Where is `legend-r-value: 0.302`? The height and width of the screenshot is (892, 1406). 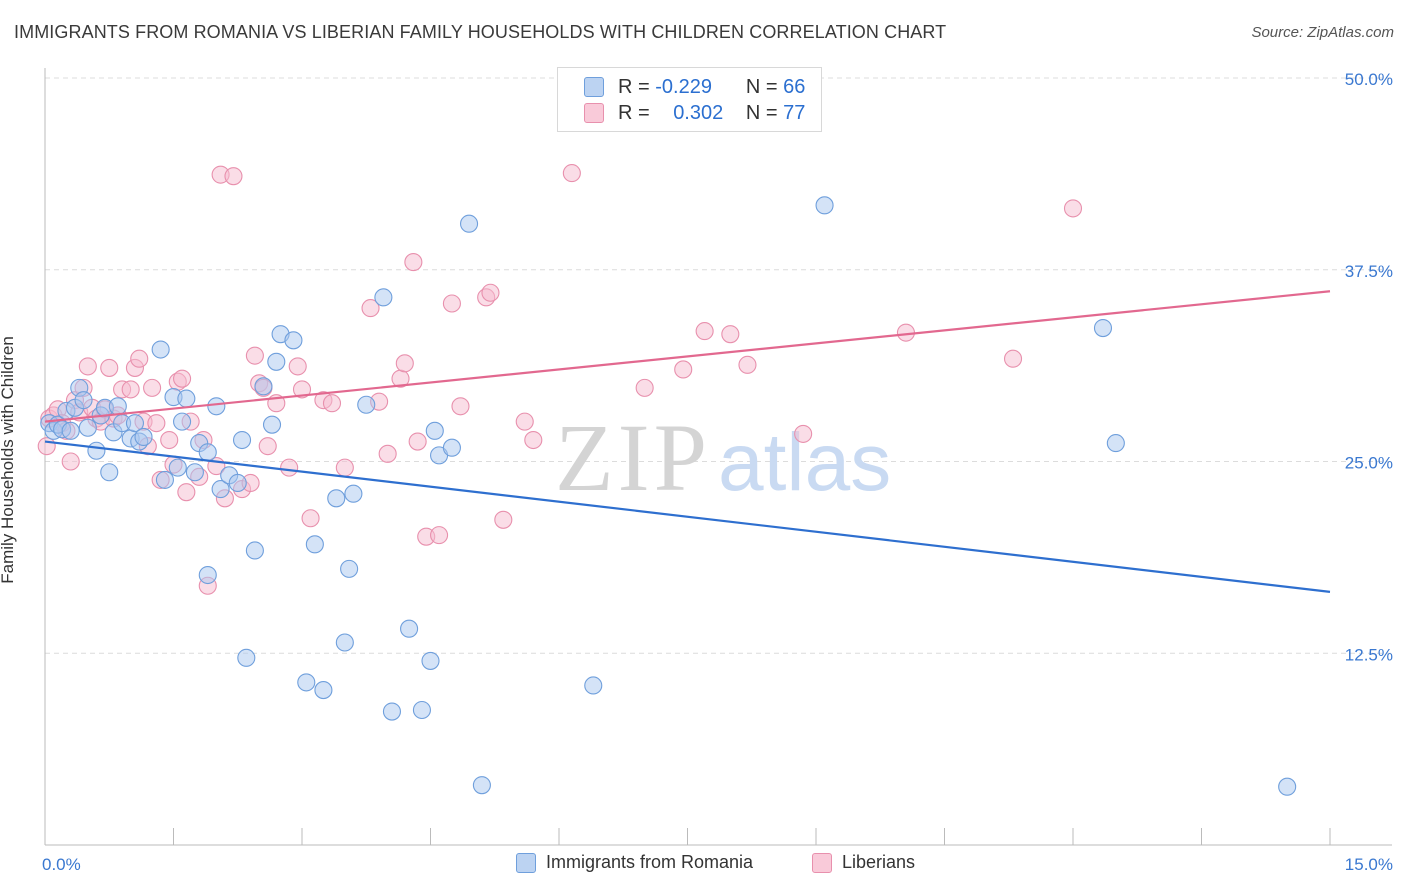 legend-r-value: 0.302 is located at coordinates (698, 112).